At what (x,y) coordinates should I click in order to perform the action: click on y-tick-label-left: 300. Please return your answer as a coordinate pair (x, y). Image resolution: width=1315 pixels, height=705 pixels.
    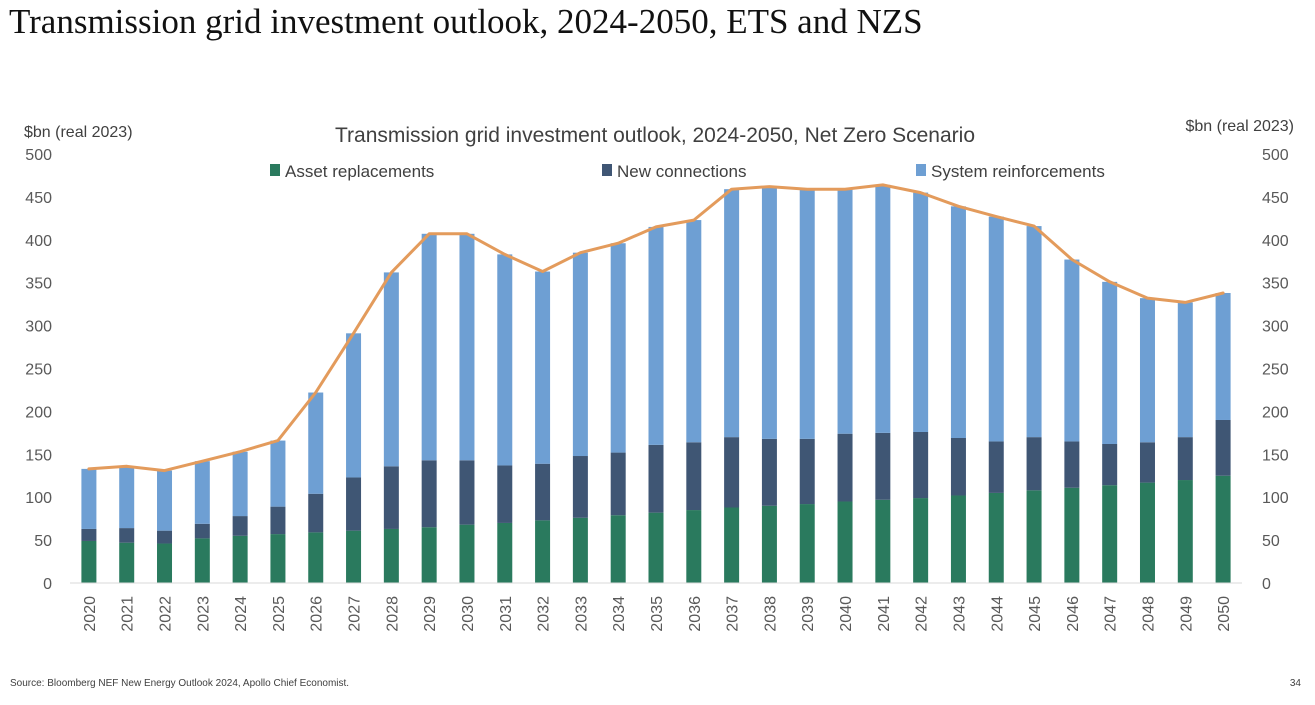
    Looking at the image, I should click on (38, 327).